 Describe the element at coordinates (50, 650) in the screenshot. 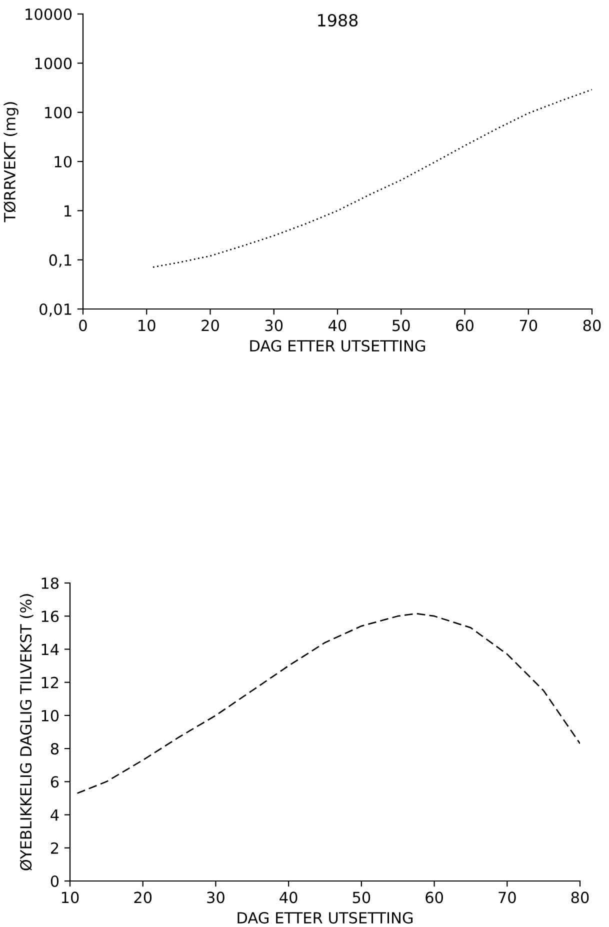

I see `y-tick-label: 14` at that location.